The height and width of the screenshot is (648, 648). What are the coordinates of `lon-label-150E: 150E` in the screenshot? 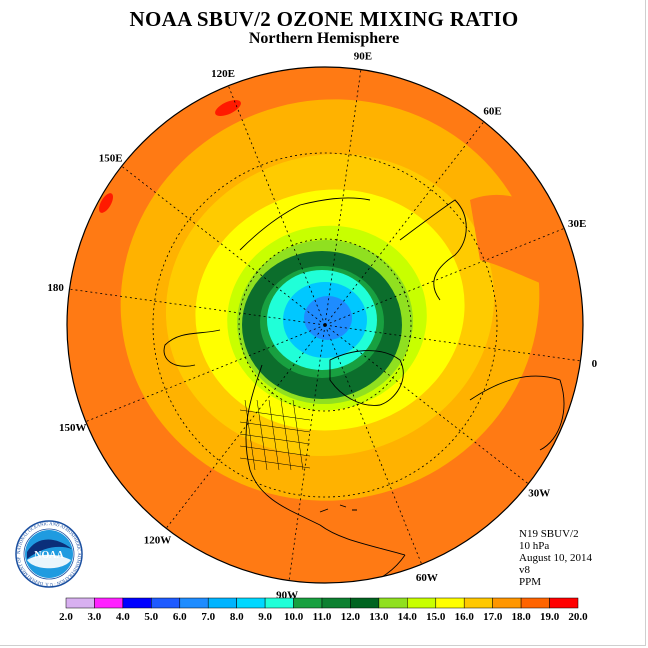 It's located at (111, 159).